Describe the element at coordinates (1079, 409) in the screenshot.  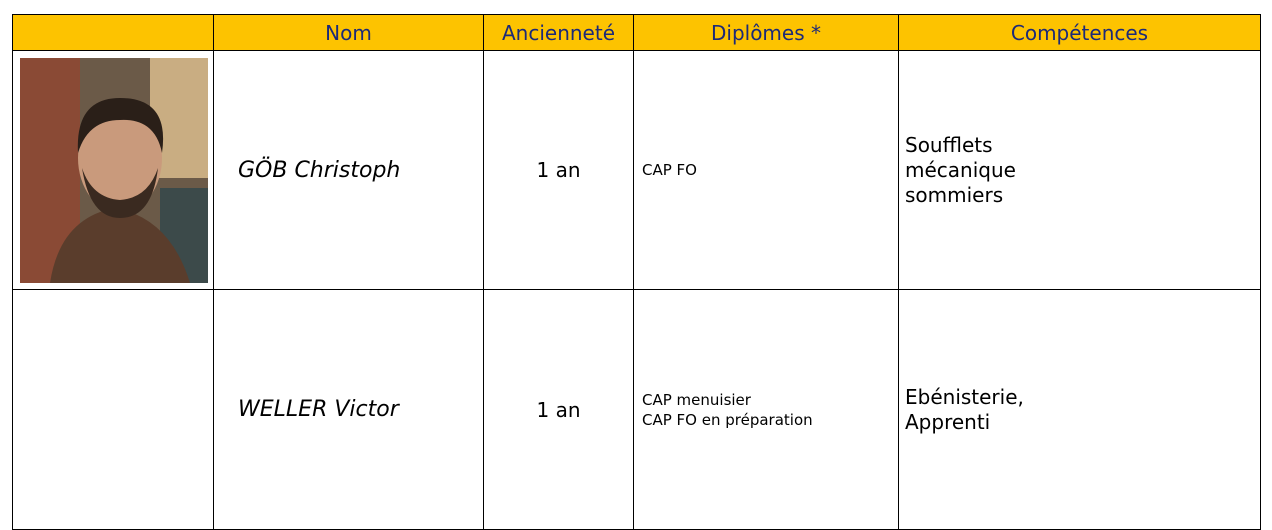
I see `skills-cell: Ebénisterie, Apprenti` at that location.